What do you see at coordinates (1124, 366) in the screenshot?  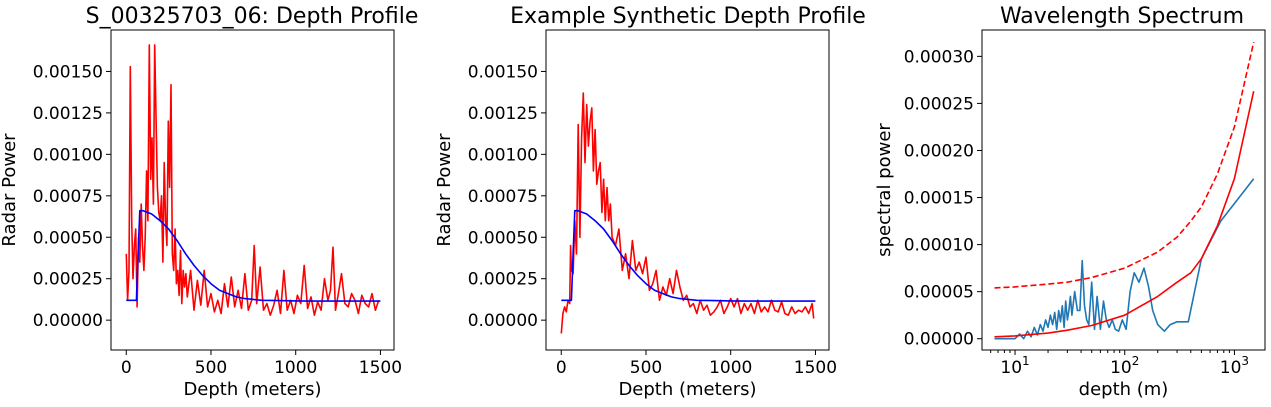 I see `x-tick-label: 10²` at bounding box center [1124, 366].